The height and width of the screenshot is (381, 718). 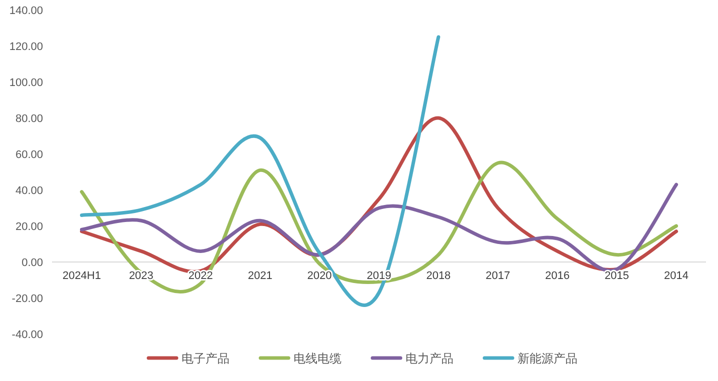 I want to click on x-tick-label: 2016, so click(x=557, y=276).